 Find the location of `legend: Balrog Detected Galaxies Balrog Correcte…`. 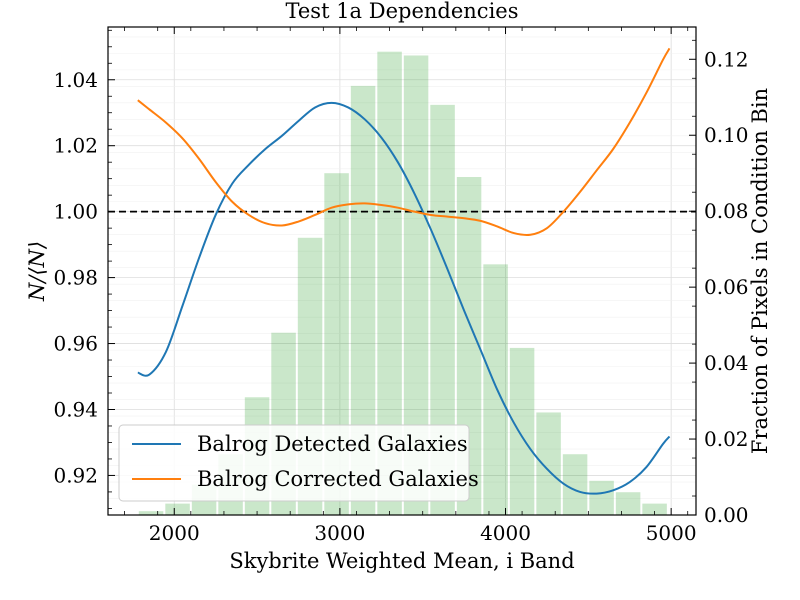

legend: Balrog Detected Galaxies Balrog Correcte… is located at coordinates (298, 463).